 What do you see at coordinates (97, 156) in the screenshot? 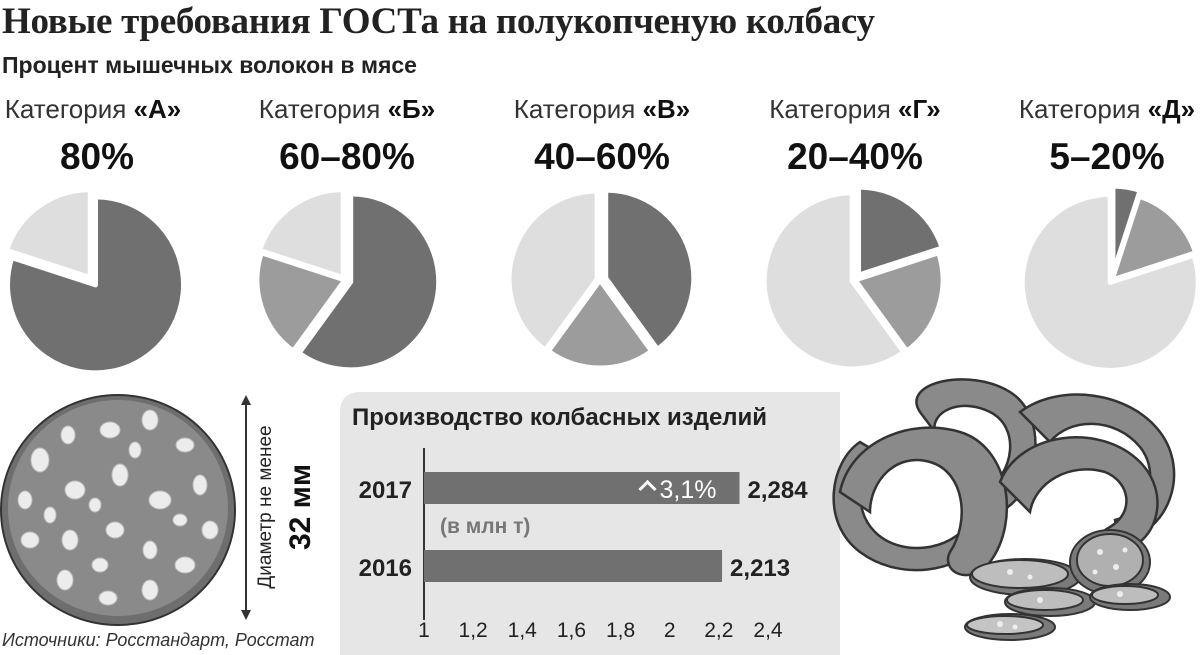
I see `category-range-a: 80%` at bounding box center [97, 156].